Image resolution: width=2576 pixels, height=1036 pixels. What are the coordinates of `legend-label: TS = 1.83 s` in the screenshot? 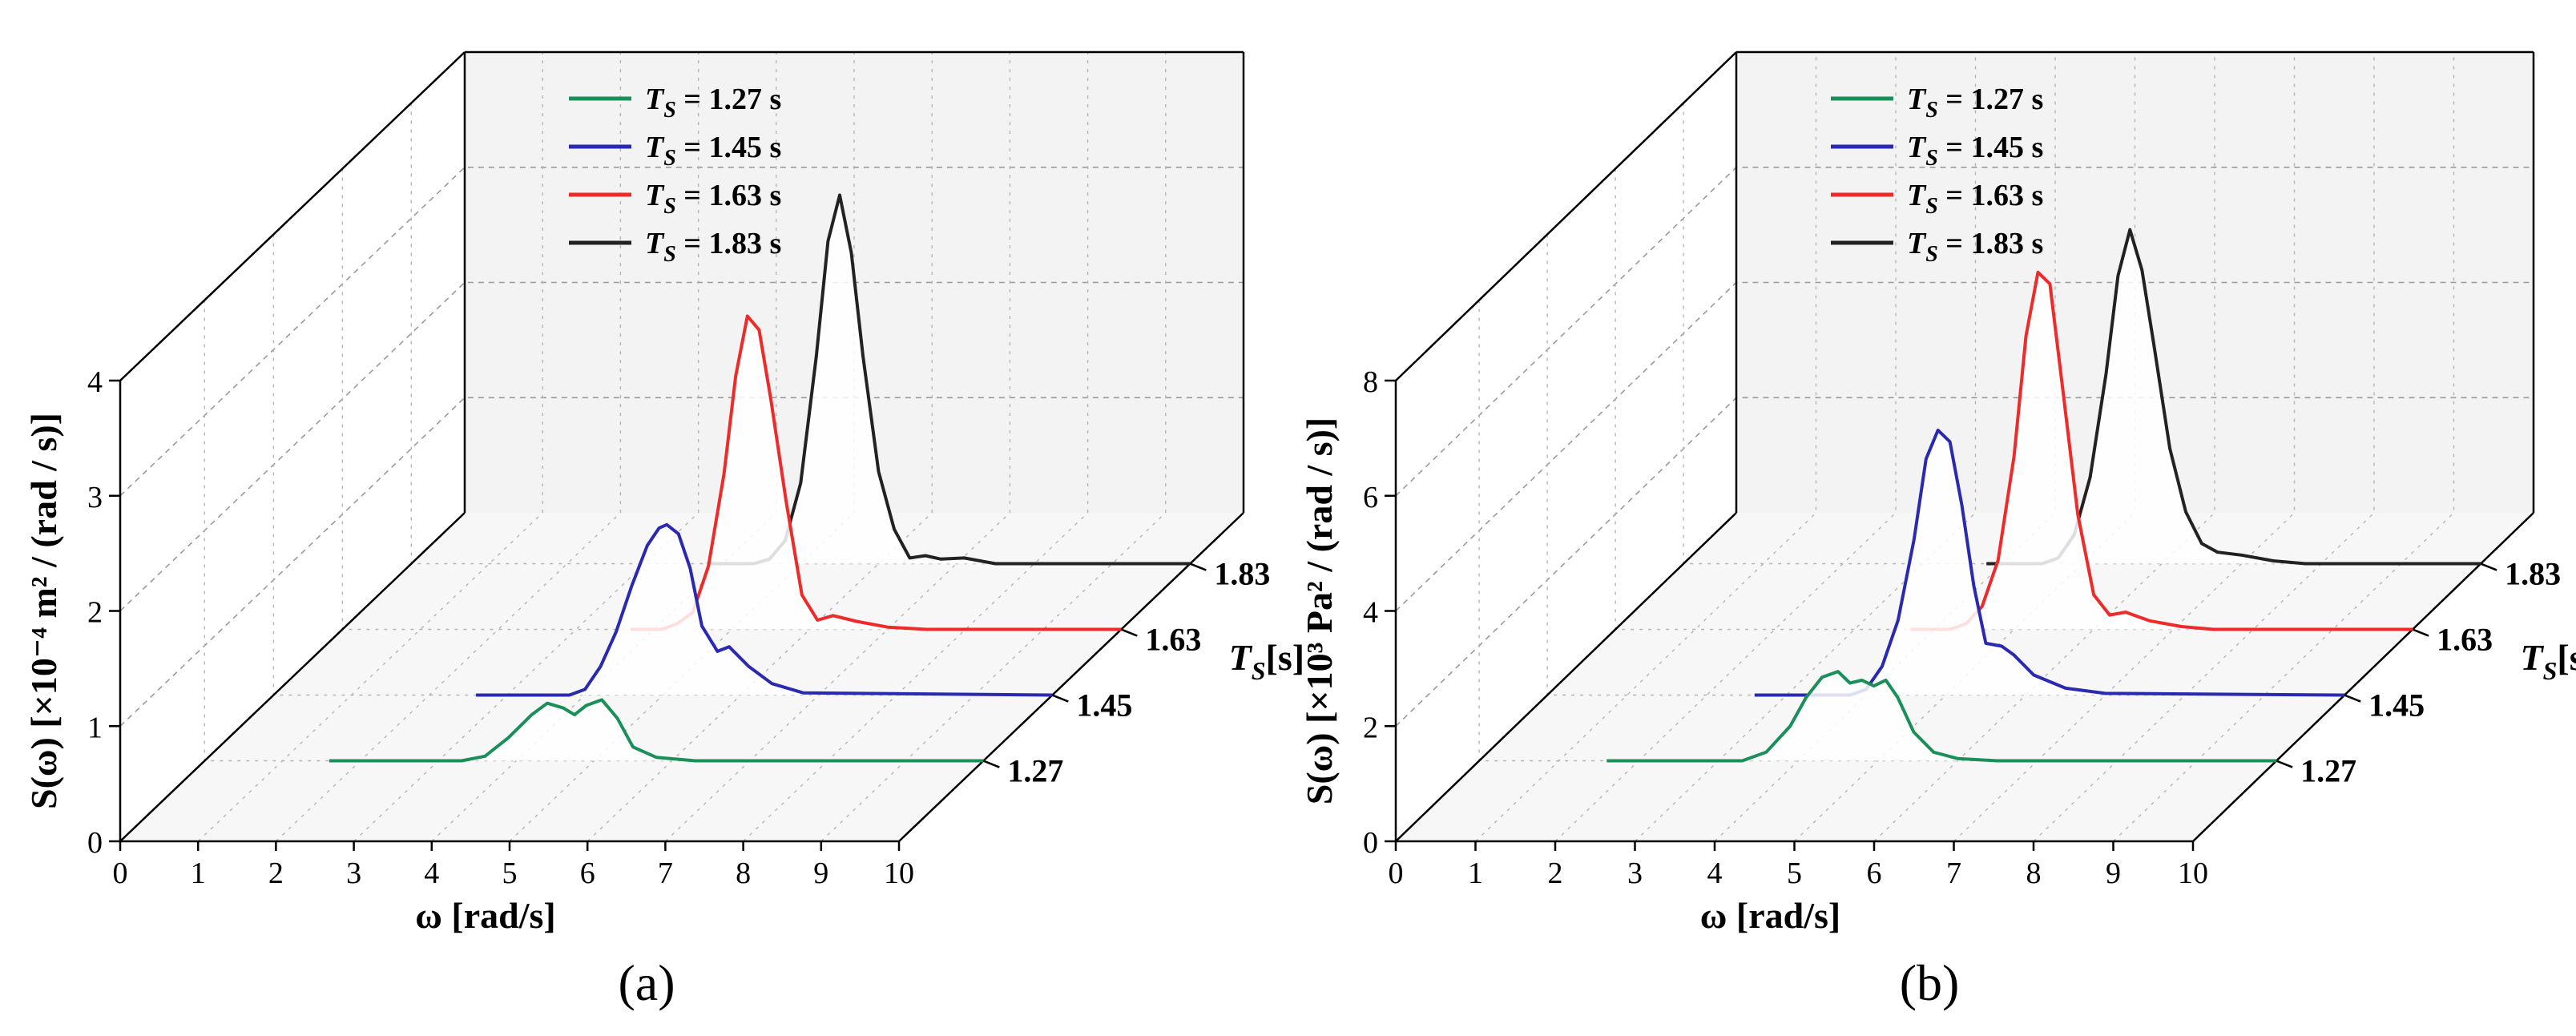 It's located at (713, 247).